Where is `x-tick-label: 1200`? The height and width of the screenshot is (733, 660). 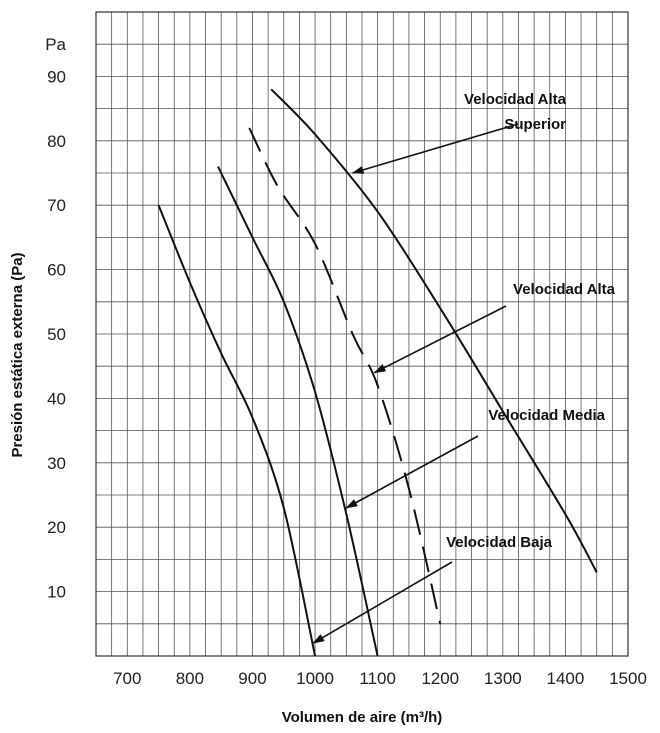 x-tick-label: 1200 is located at coordinates (440, 678).